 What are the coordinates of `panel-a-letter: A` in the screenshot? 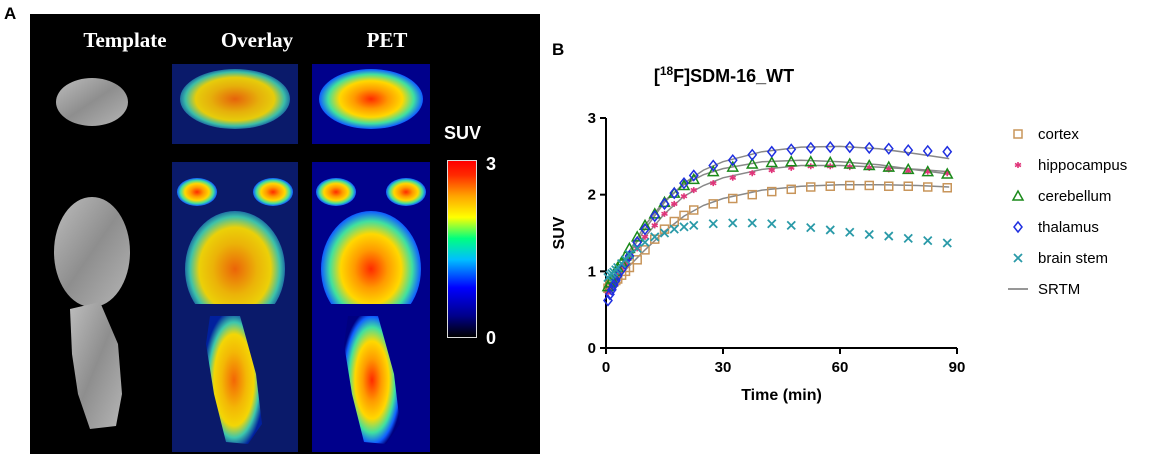 It's located at (10, 13).